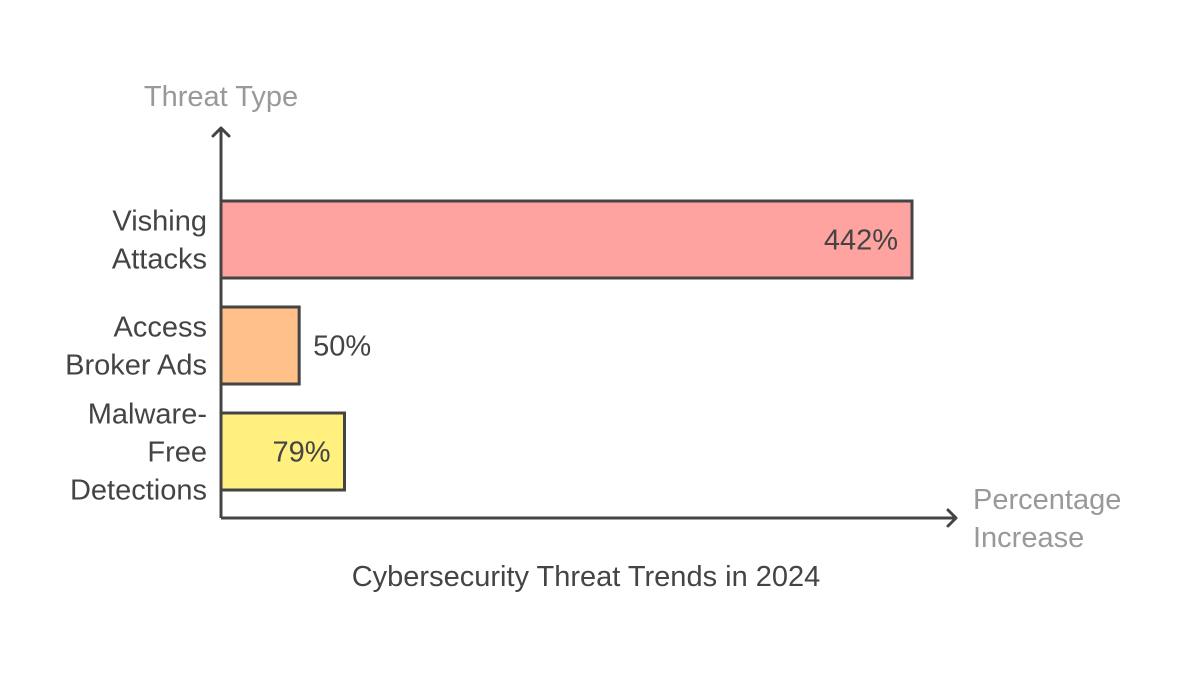 The width and height of the screenshot is (1200, 677). Describe the element at coordinates (586, 577) in the screenshot. I see `chart-title: Cybersecurity Threat Trends in 2024` at that location.